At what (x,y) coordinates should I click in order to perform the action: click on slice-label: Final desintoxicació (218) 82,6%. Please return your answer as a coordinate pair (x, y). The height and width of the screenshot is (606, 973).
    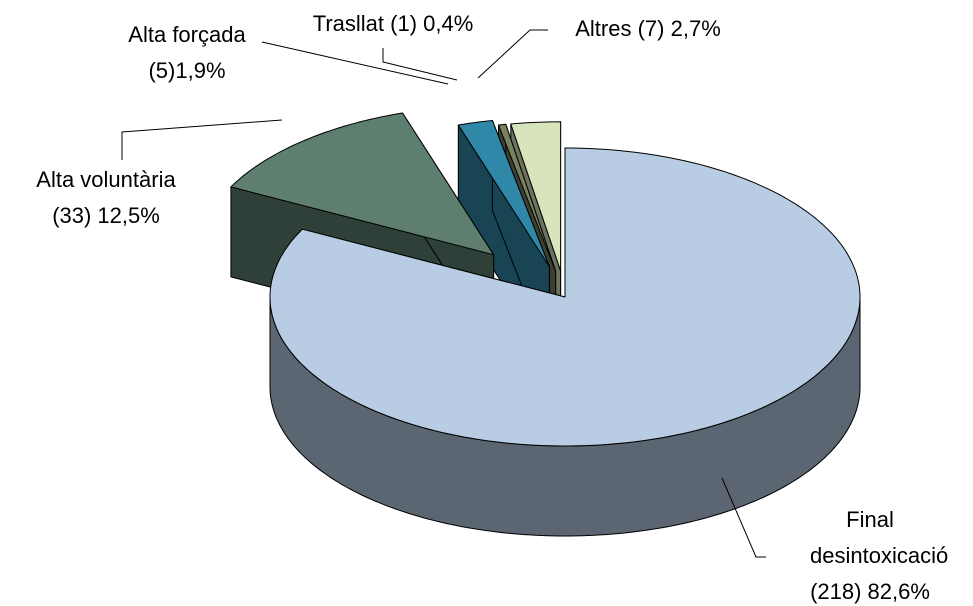
    Looking at the image, I should click on (870, 554).